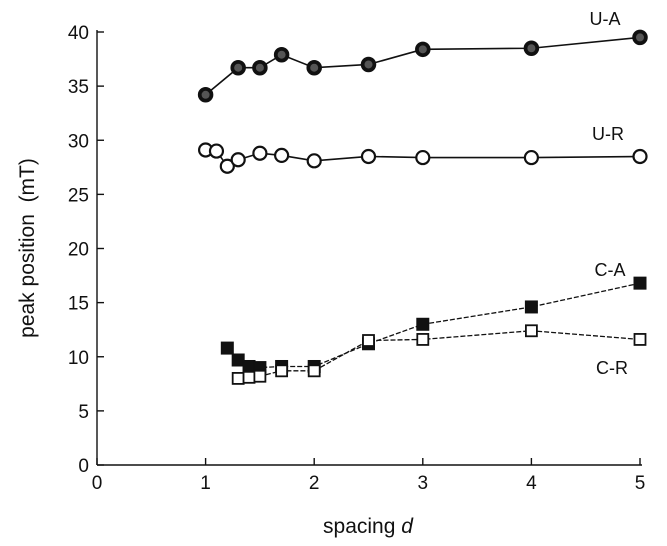  I want to click on x-tick-label: 1, so click(205, 483).